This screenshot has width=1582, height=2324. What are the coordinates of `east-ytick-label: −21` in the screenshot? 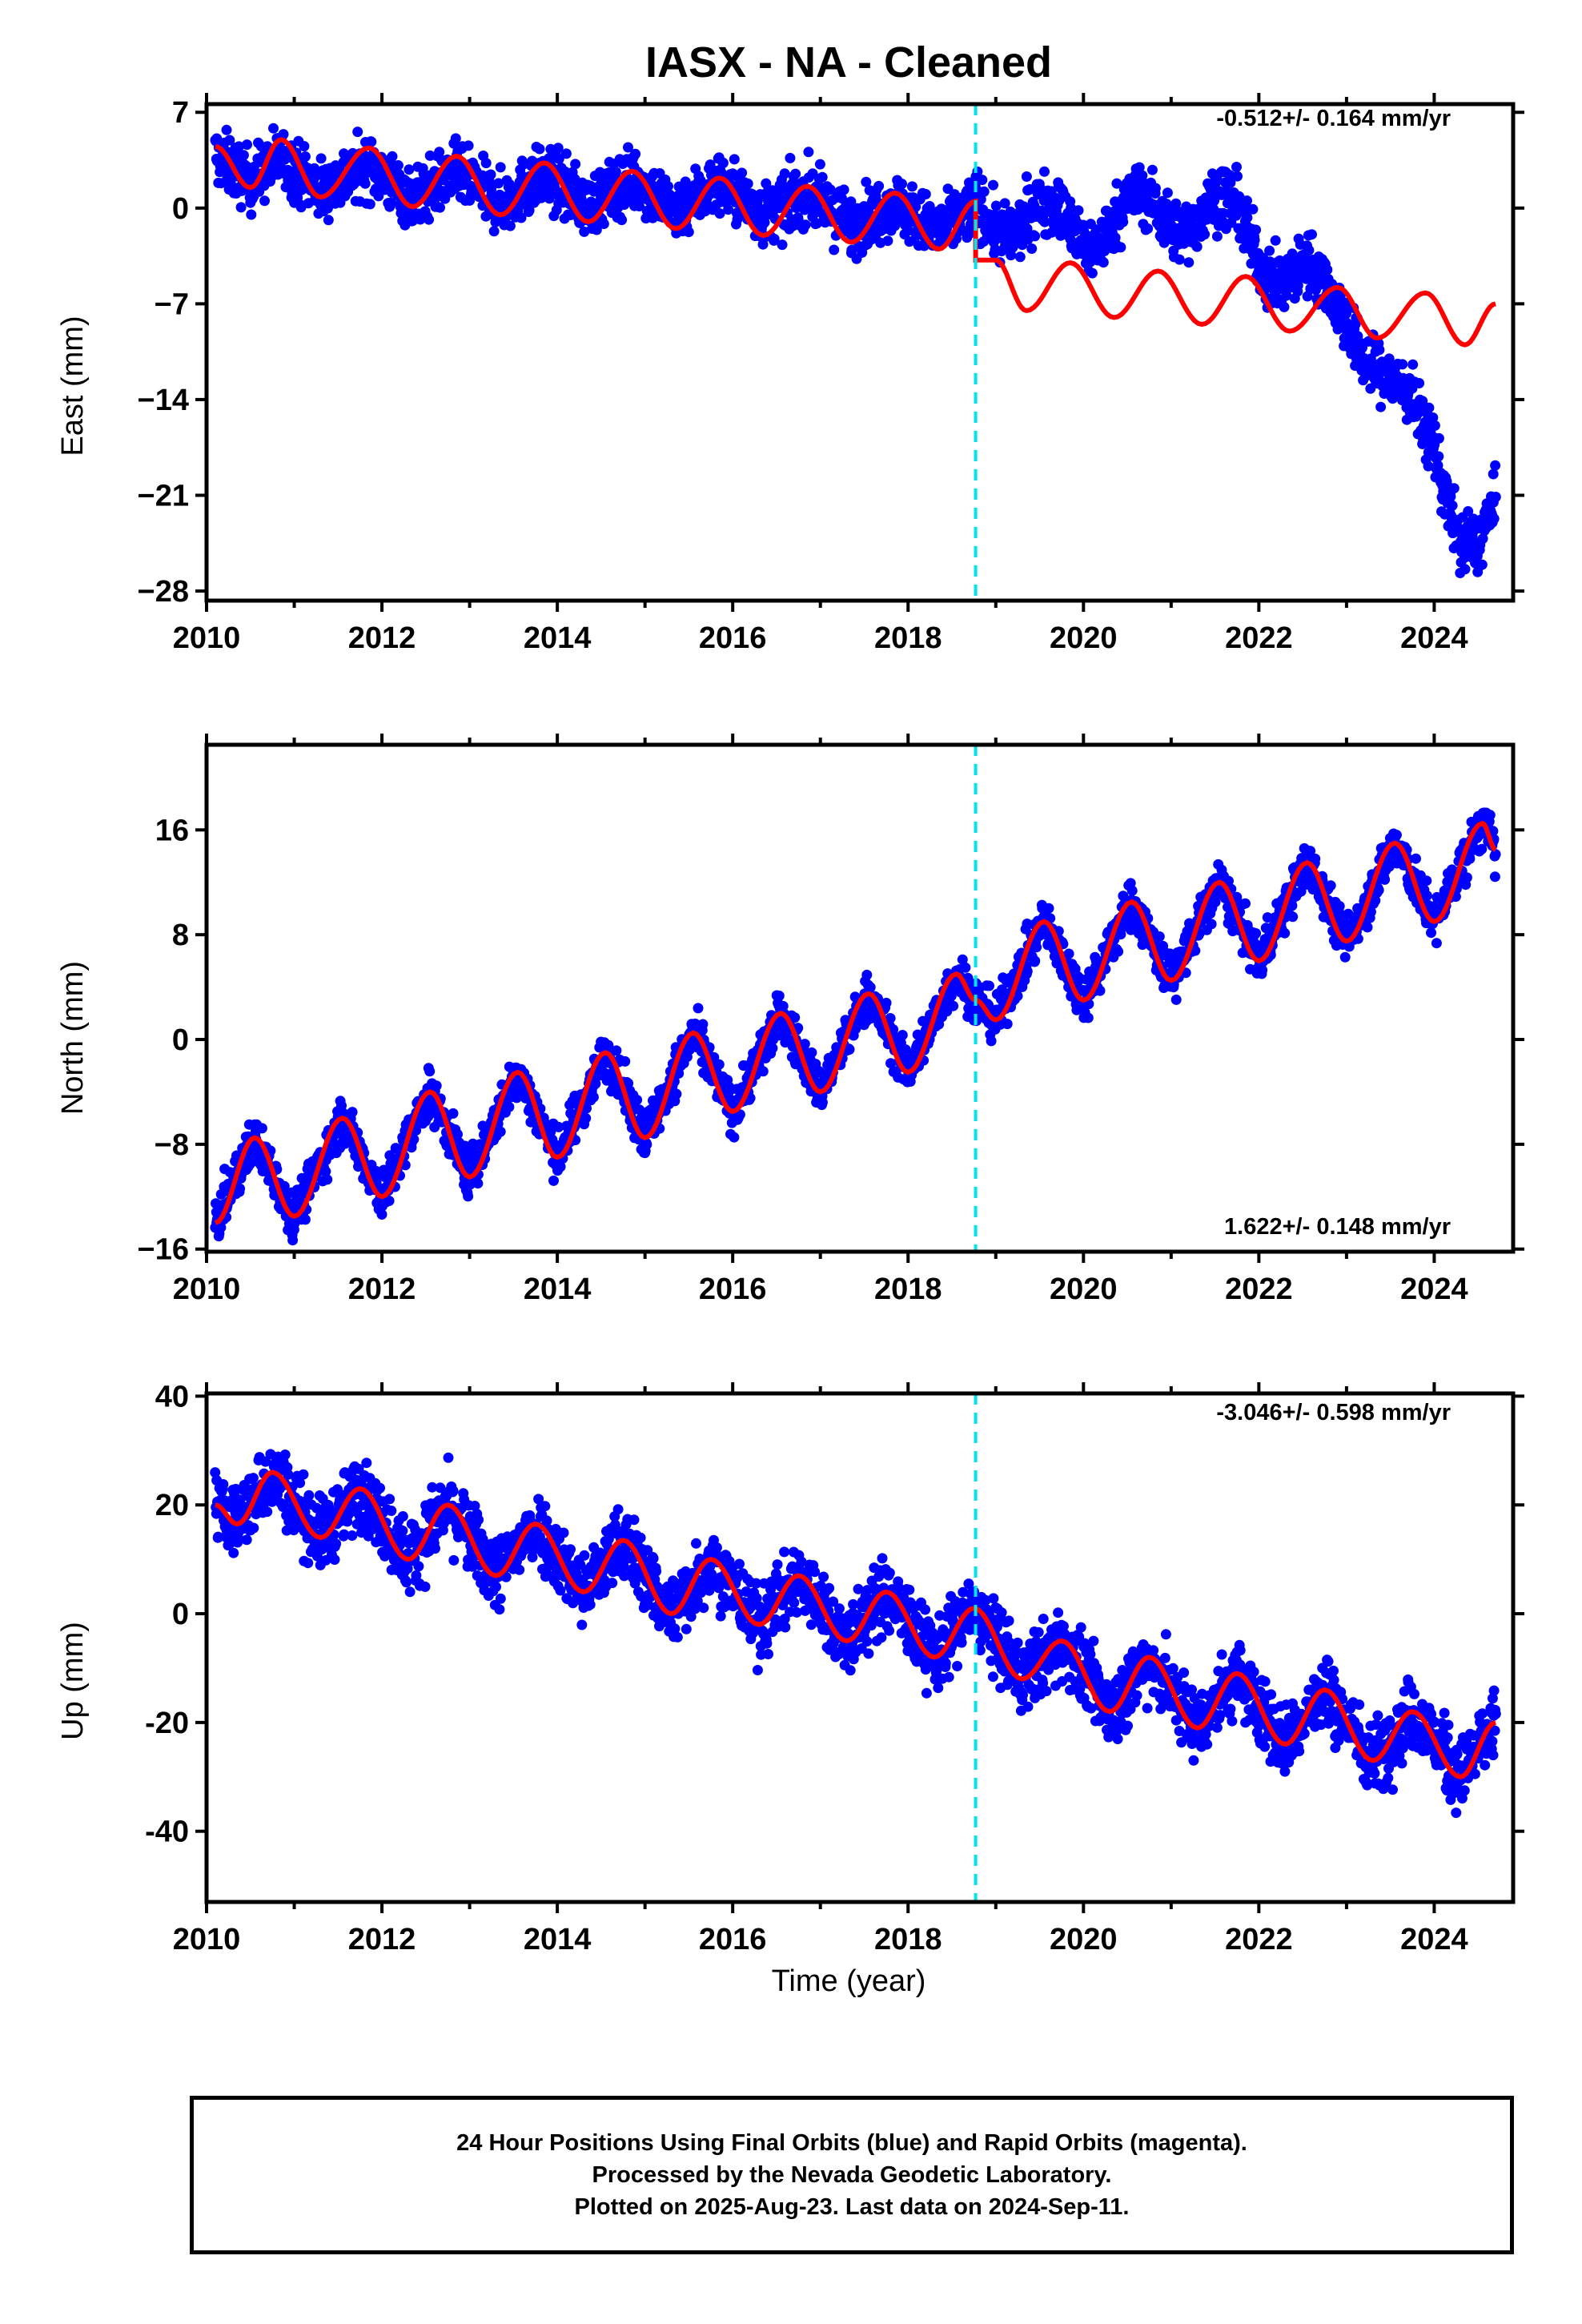 It's located at (164, 496).